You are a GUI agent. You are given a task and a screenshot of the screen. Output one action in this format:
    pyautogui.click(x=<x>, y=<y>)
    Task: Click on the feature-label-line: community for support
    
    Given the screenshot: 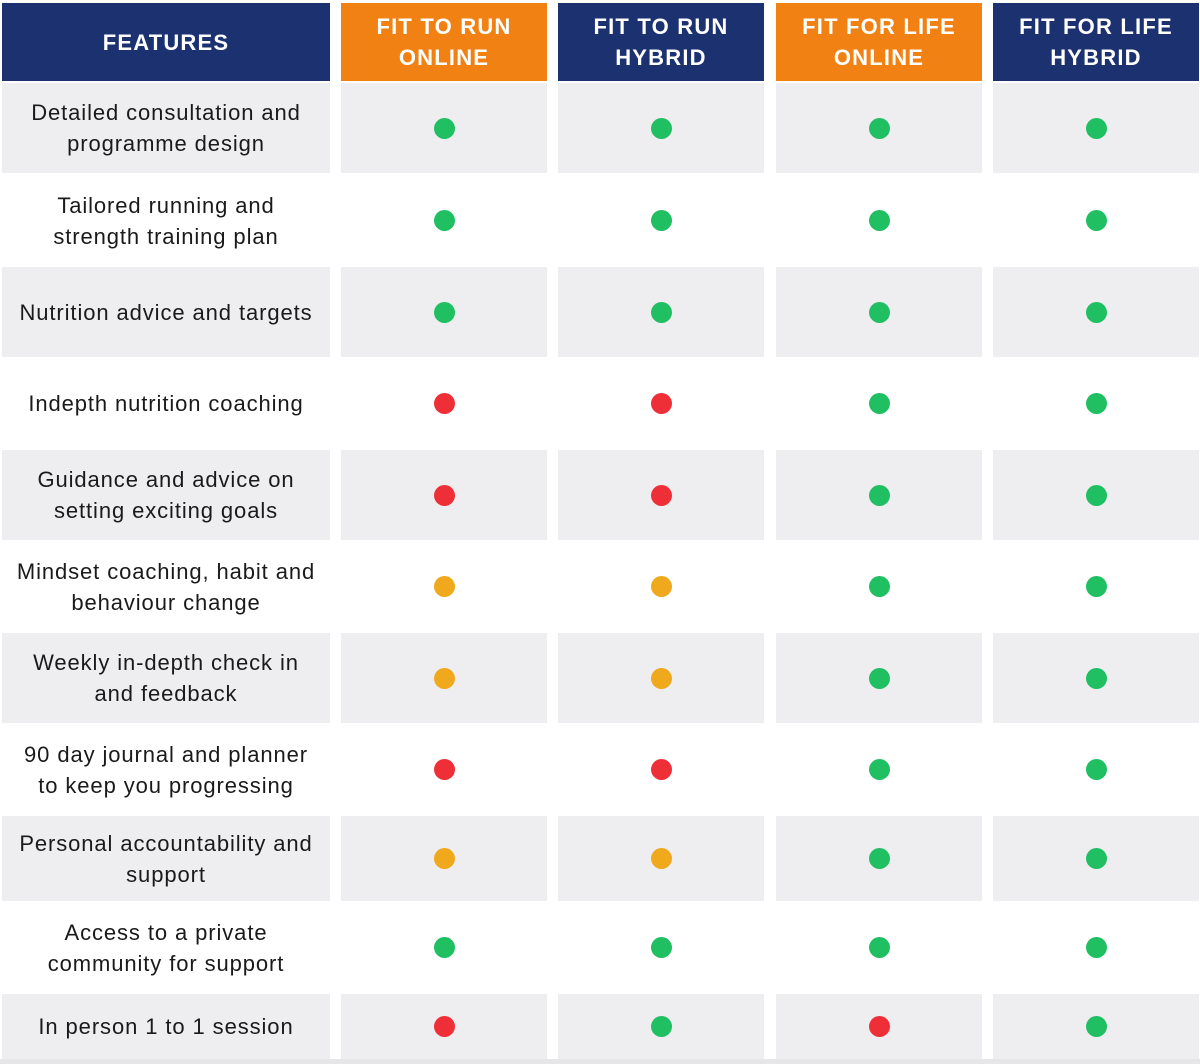 What is the action you would take?
    pyautogui.click(x=166, y=963)
    